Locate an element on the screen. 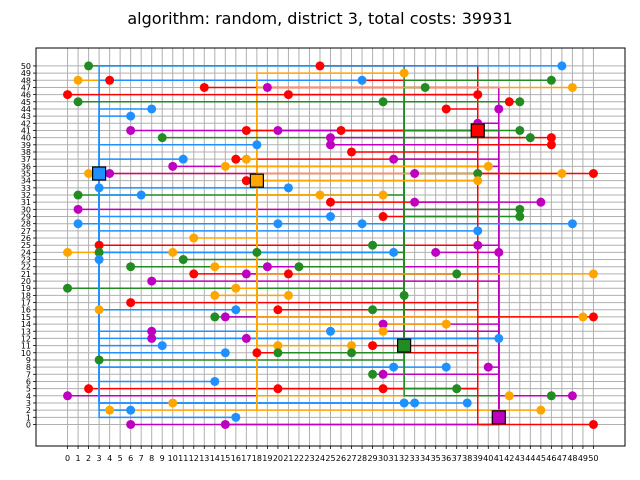 The height and width of the screenshot is (480, 640). y-tick-label: 28 is located at coordinates (26, 224).